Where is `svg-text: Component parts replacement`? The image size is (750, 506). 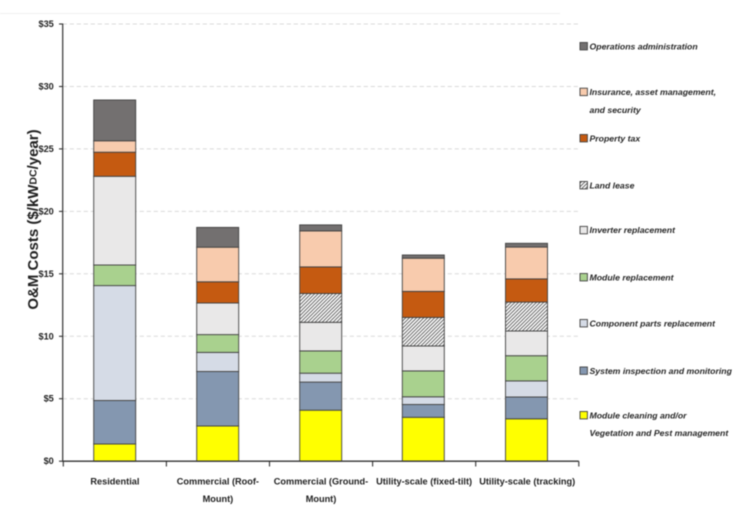 svg-text: Component parts replacement is located at coordinates (653, 323).